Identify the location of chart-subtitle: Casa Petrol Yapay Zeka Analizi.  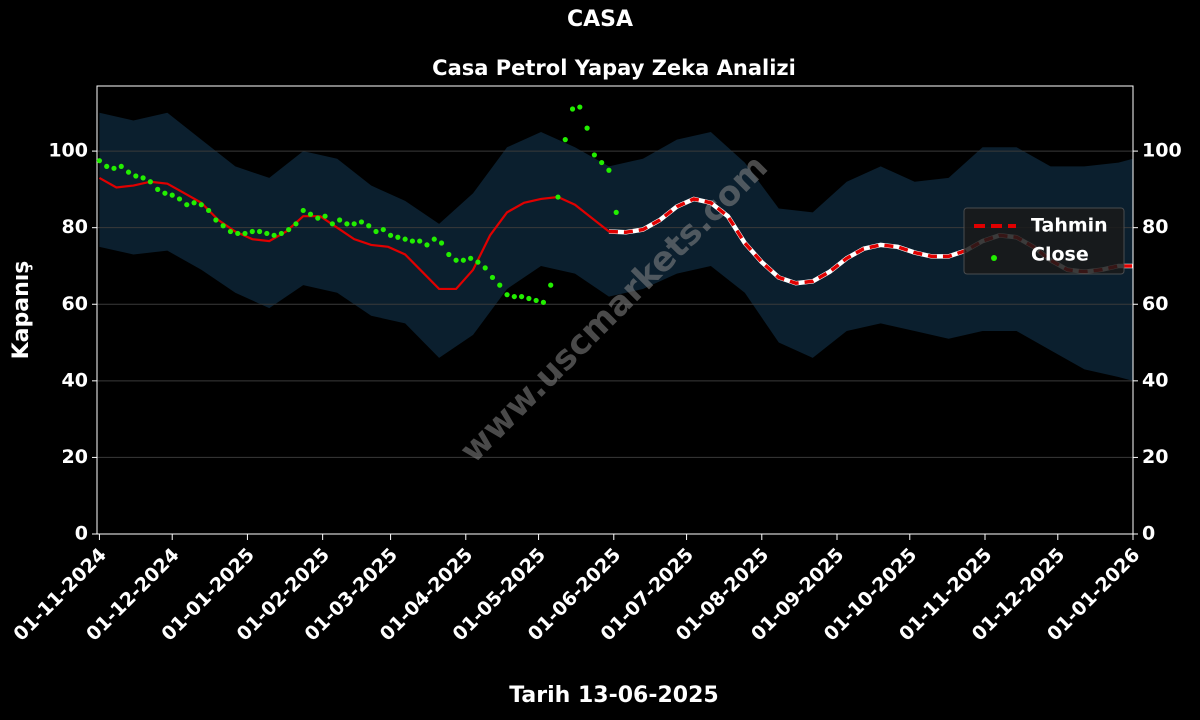
(614, 68).